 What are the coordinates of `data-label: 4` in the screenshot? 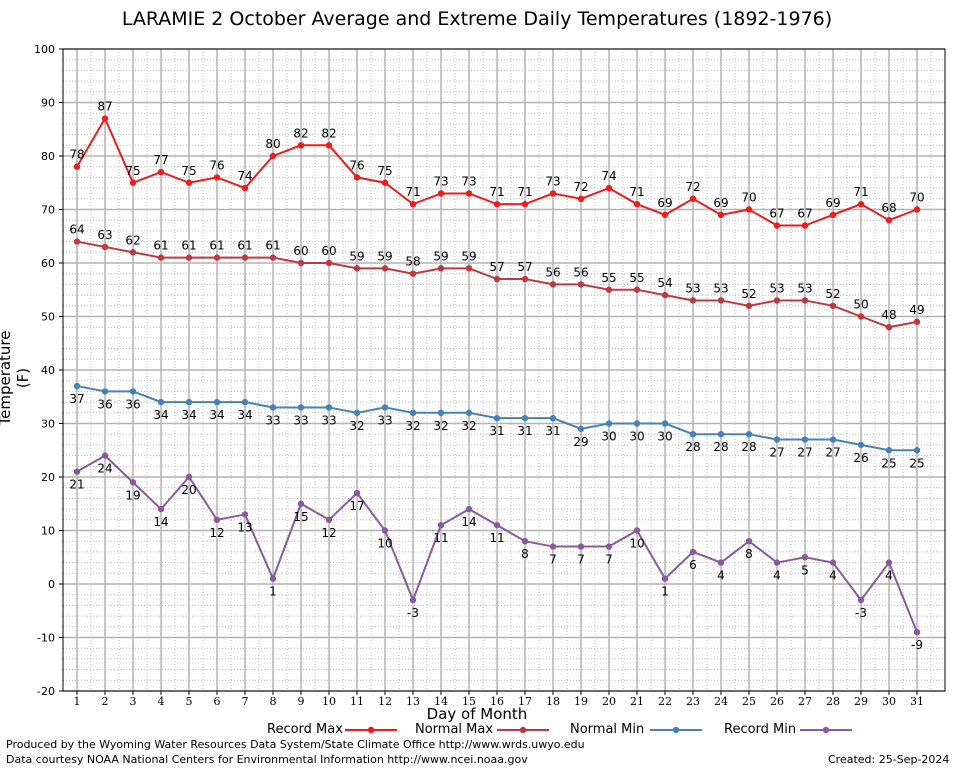 It's located at (889, 576).